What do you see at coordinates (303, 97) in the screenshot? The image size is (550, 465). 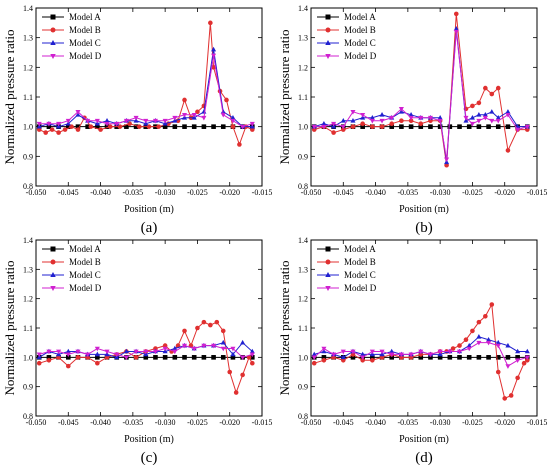 I see `y-tick-label: 1.1` at bounding box center [303, 97].